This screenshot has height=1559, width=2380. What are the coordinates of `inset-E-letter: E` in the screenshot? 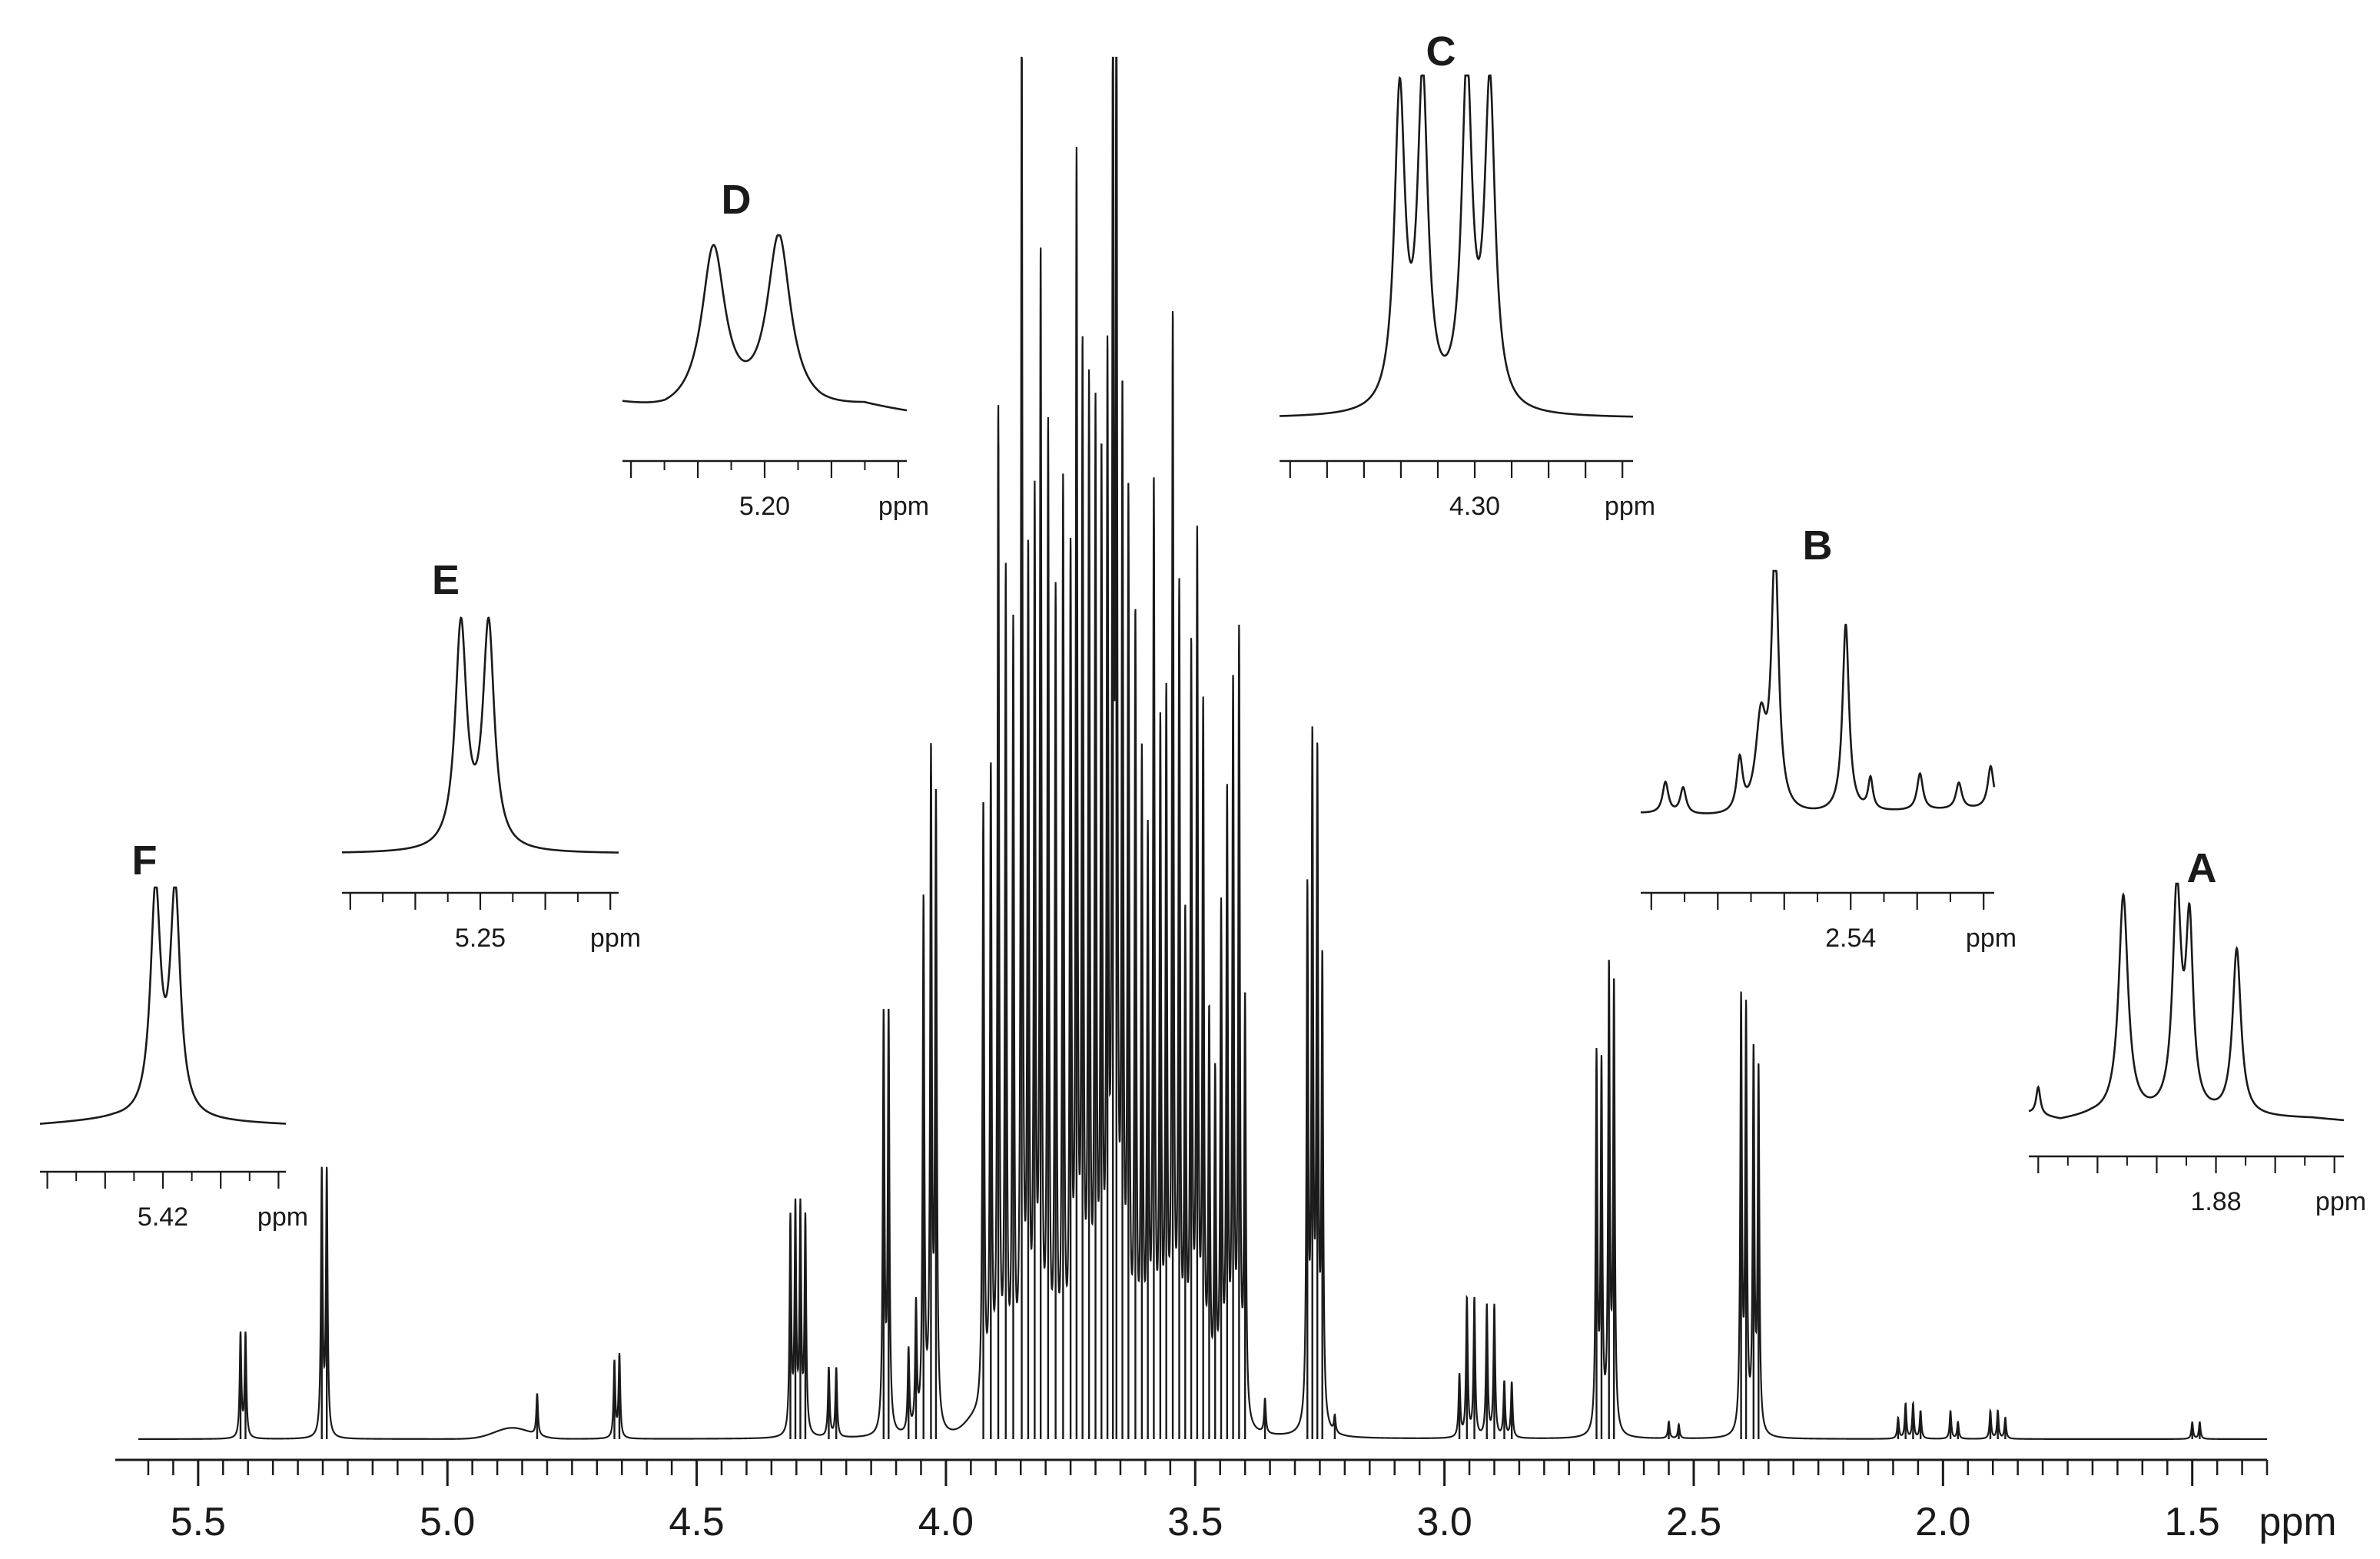 It's located at (446, 580).